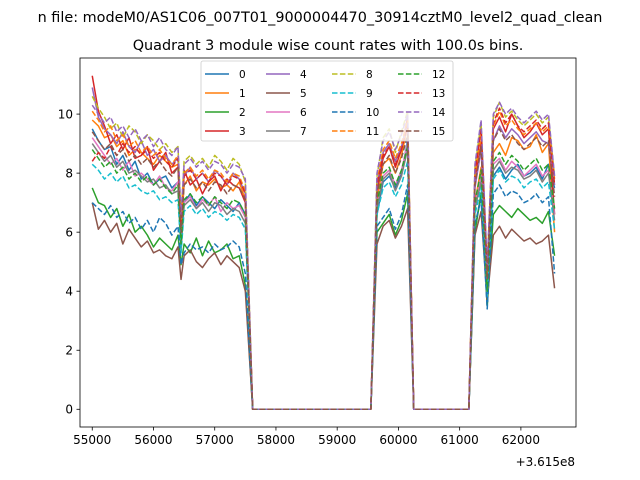 This screenshot has width=640, height=480. I want to click on y-tick-label: 6, so click(69, 232).